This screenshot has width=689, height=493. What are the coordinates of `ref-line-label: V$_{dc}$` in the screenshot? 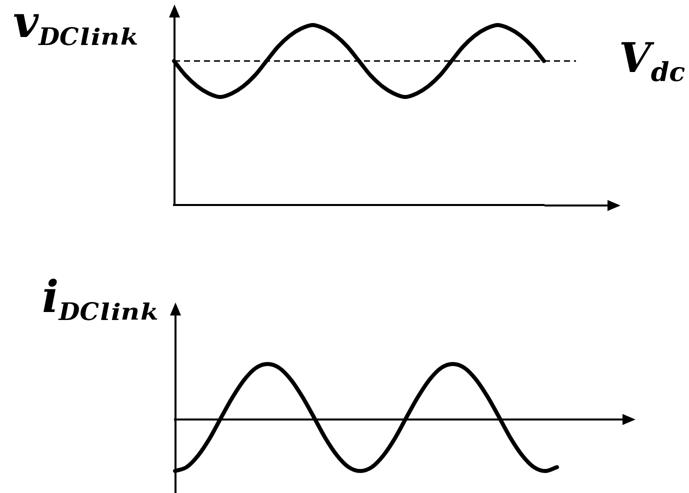 It's located at (652, 61).